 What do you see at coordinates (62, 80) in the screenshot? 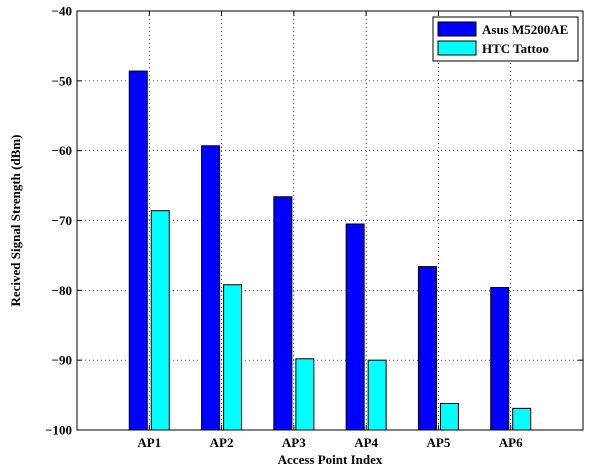
I see `y-tick-label: −50` at bounding box center [62, 80].